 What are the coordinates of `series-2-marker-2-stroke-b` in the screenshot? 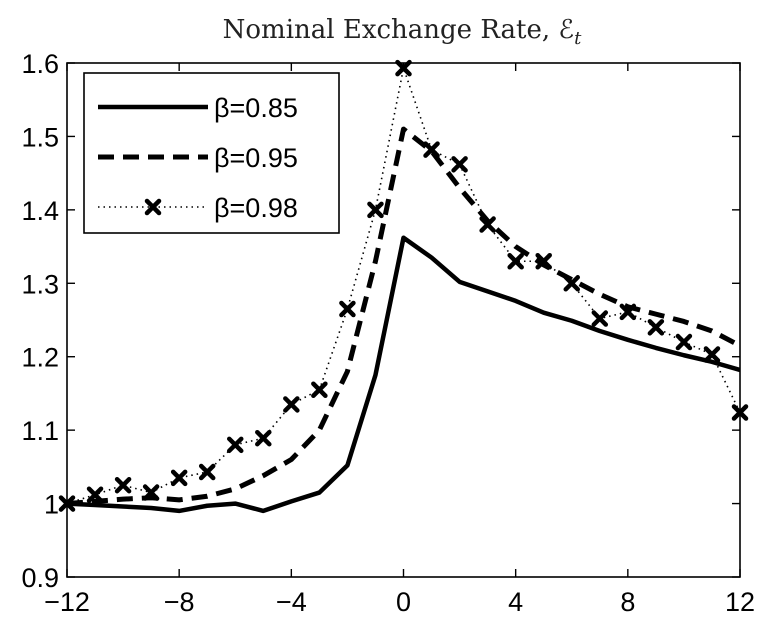 It's located at (123, 485).